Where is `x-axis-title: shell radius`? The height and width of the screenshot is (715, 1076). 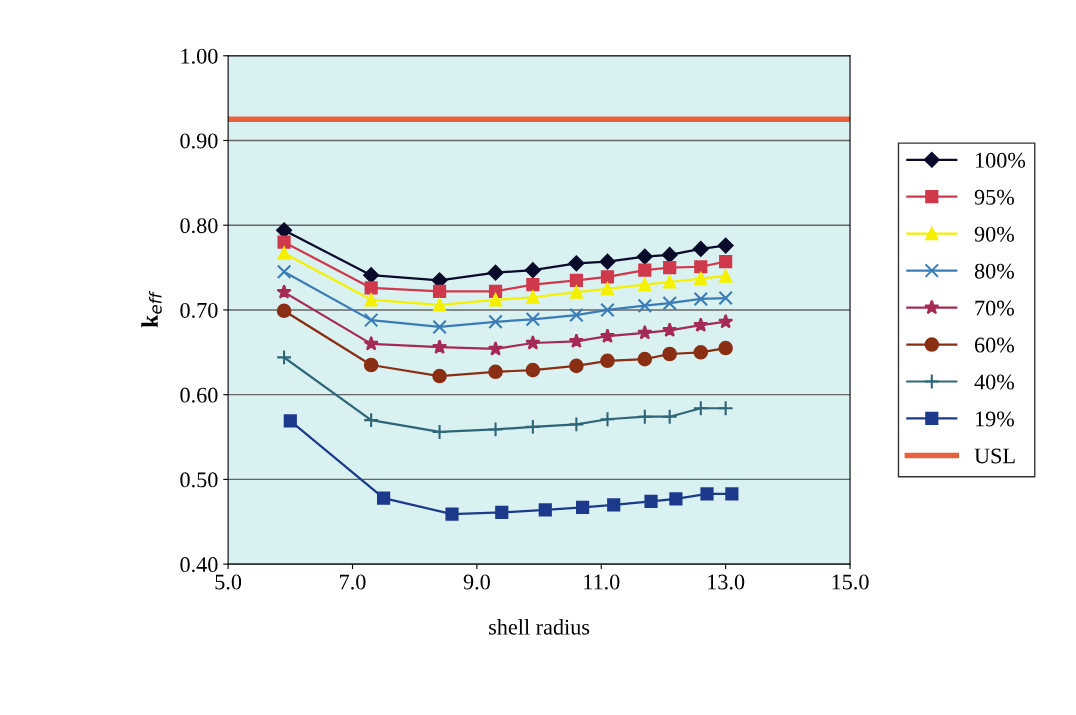
x-axis-title: shell radius is located at coordinates (539, 627).